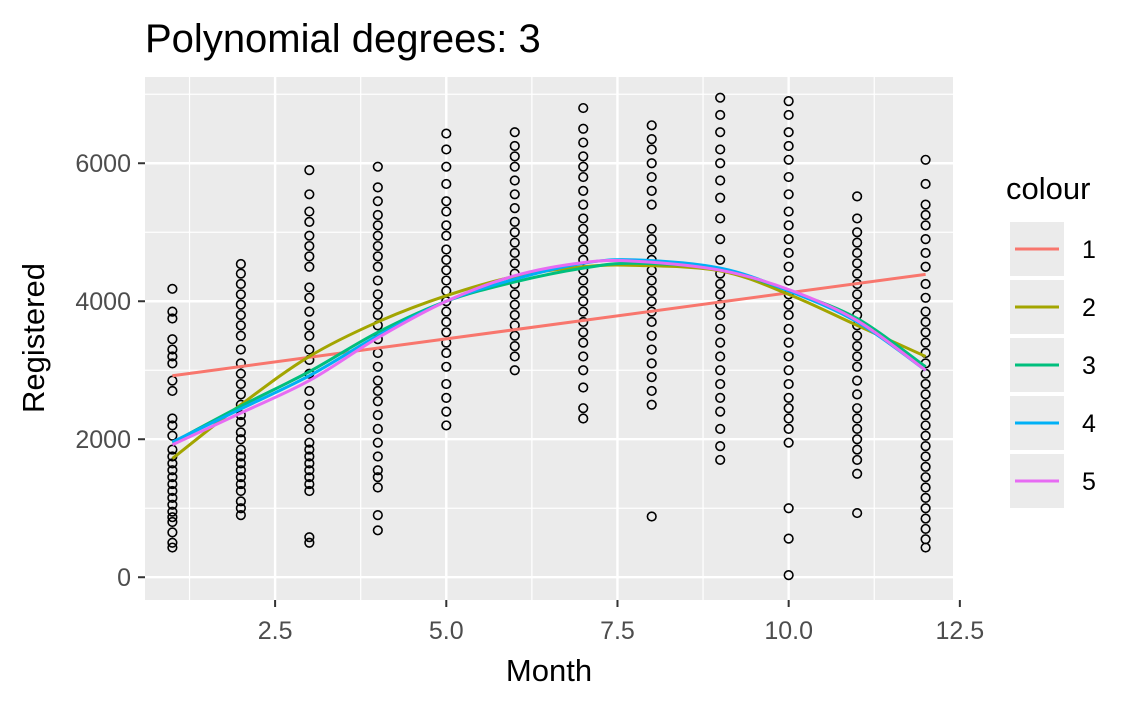  Describe the element at coordinates (124, 578) in the screenshot. I see `y-tick-label: 0` at that location.